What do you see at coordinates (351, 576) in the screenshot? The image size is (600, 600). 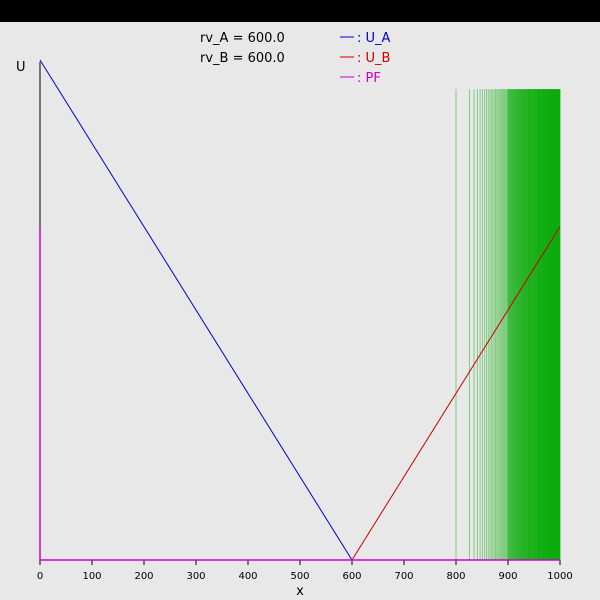 I see `x-tick-label: 600` at bounding box center [351, 576].